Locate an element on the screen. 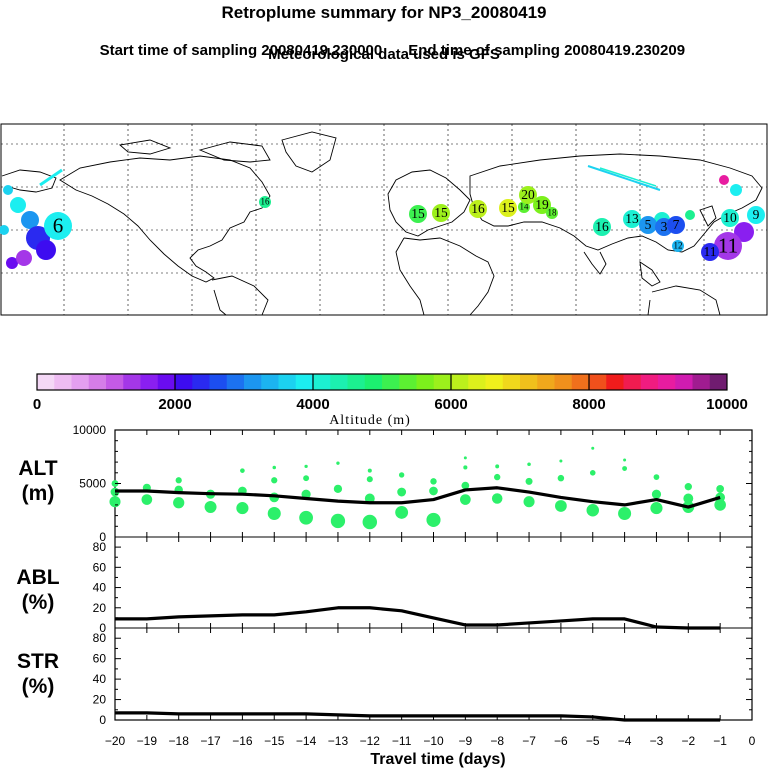 The height and width of the screenshot is (768, 768). series-line-alt is located at coordinates (418, 497).